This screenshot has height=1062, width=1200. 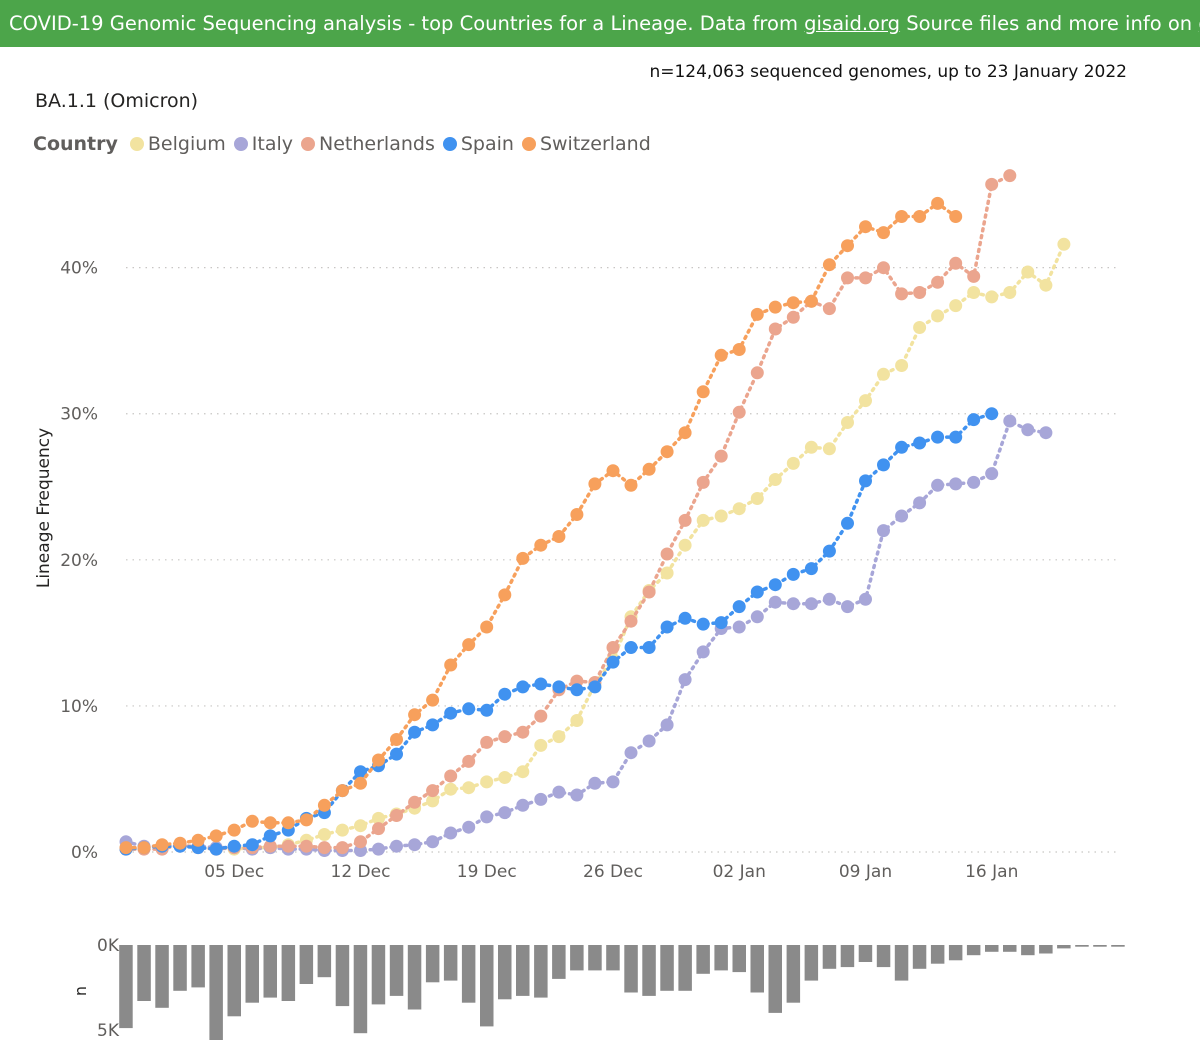 What do you see at coordinates (79, 269) in the screenshot?
I see `y-tick-label: 40%` at bounding box center [79, 269].